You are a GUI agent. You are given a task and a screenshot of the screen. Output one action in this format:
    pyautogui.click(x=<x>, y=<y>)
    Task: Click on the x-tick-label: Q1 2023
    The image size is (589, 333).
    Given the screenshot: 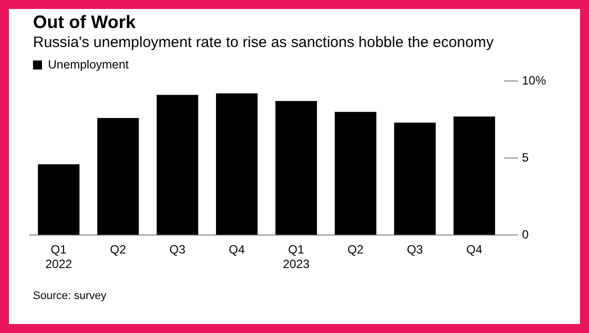 What is the action you would take?
    pyautogui.click(x=296, y=257)
    